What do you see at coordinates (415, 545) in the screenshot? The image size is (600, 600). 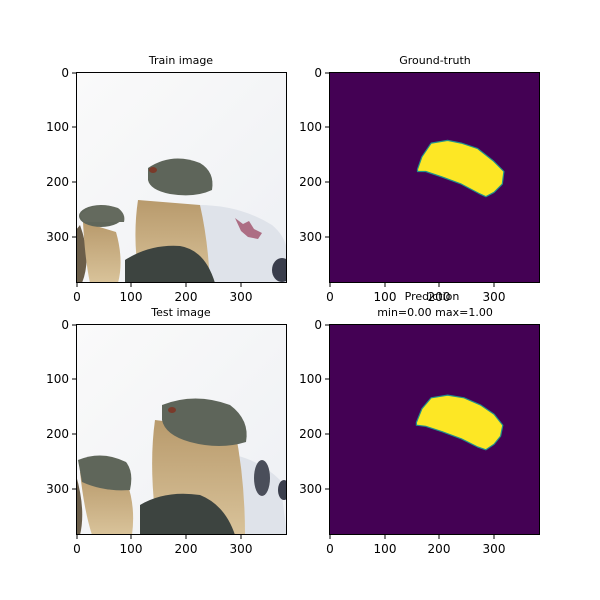 I see `prediction-xaxis: 0 100 200 300` at bounding box center [415, 545].